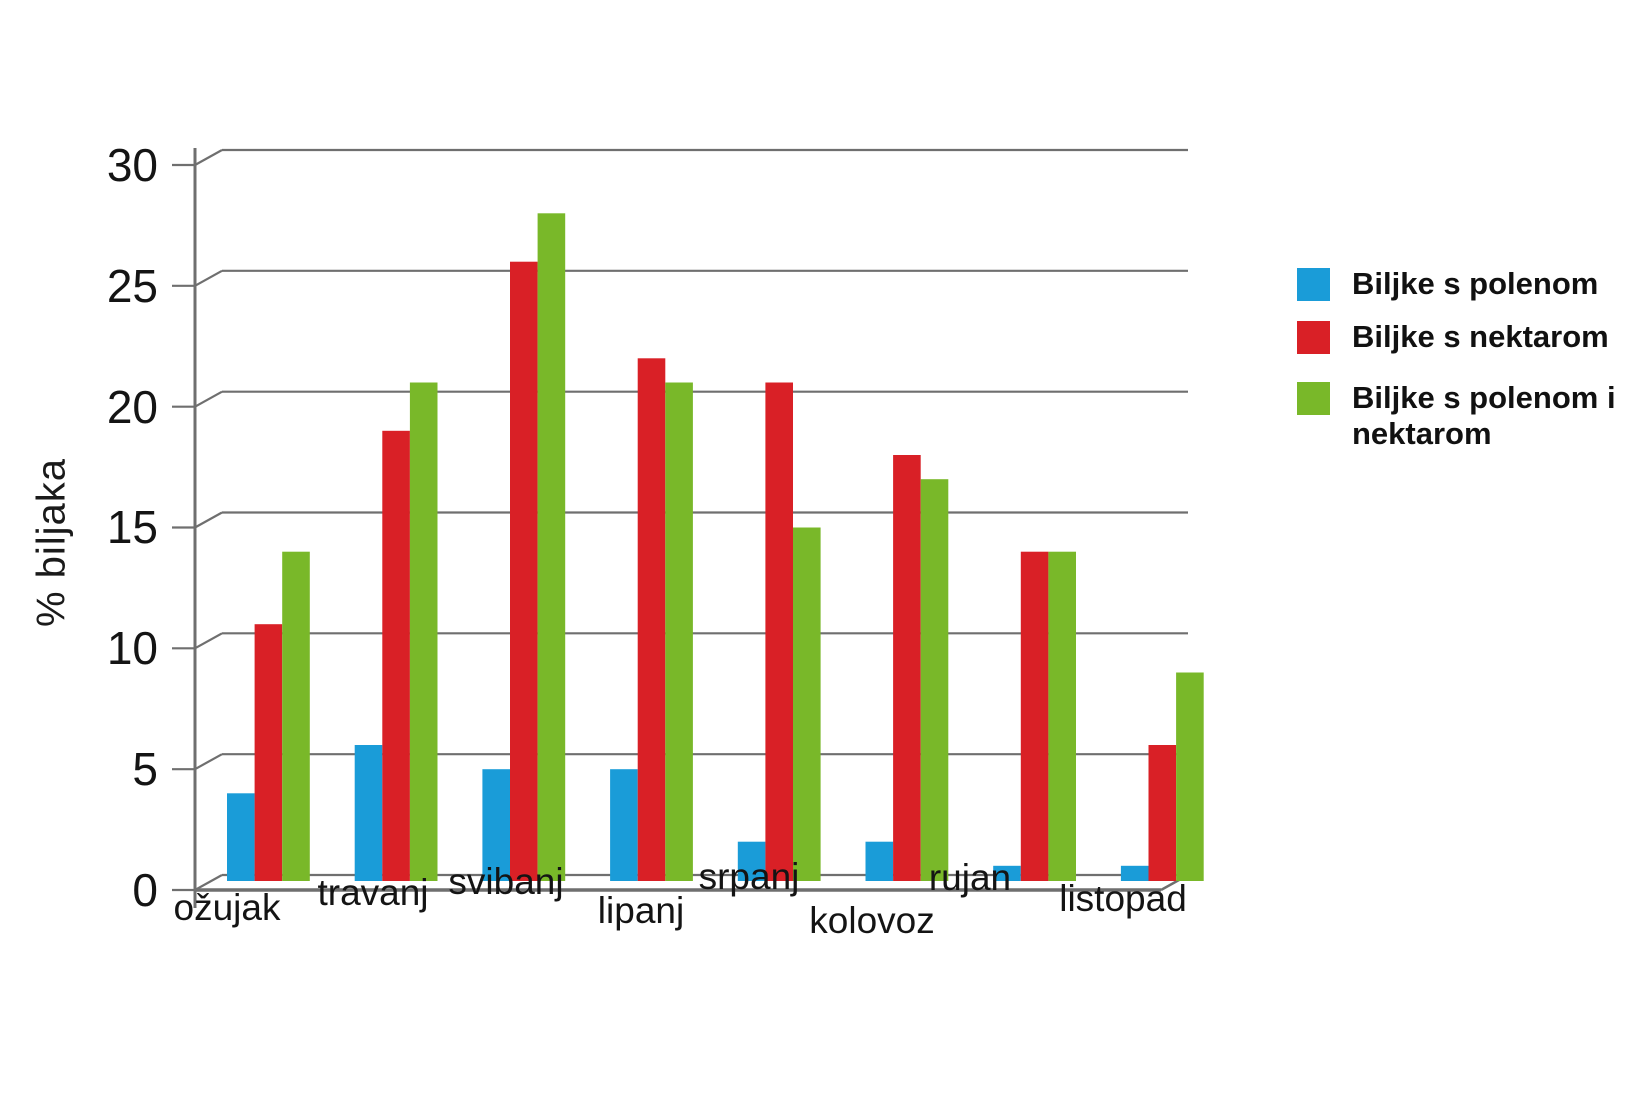  Describe the element at coordinates (132, 406) in the screenshot. I see `y-tick-label: 20` at that location.